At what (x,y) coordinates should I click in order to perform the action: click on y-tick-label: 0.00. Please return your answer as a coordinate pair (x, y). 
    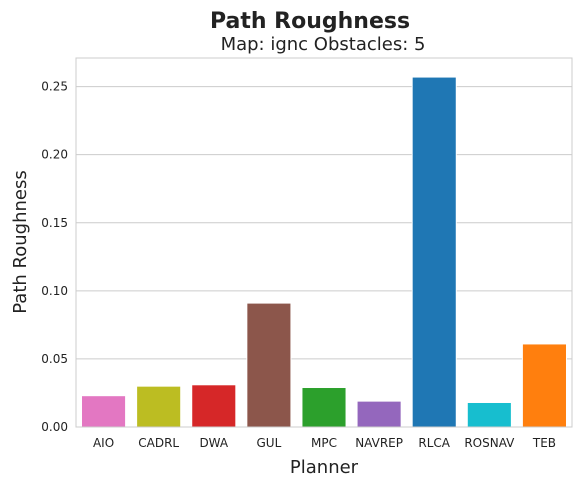
    Looking at the image, I should click on (54, 427).